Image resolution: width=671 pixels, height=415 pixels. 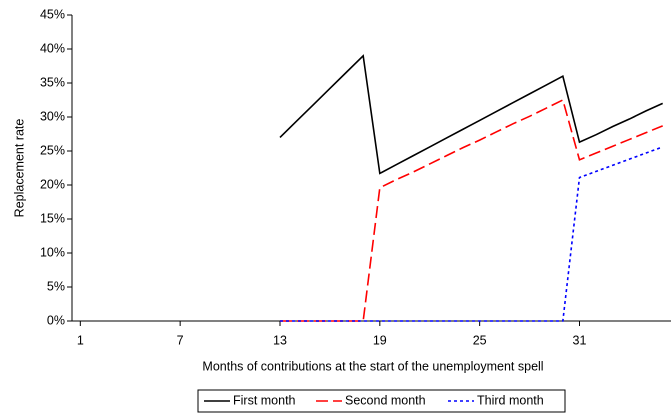 I want to click on y-tick-label: 25%, so click(x=52, y=150).